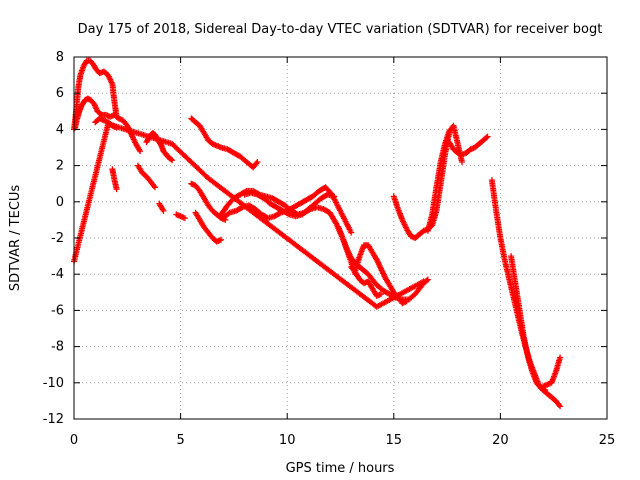 The width and height of the screenshot is (640, 480). Describe the element at coordinates (394, 440) in the screenshot. I see `x-tick-label: 15` at that location.